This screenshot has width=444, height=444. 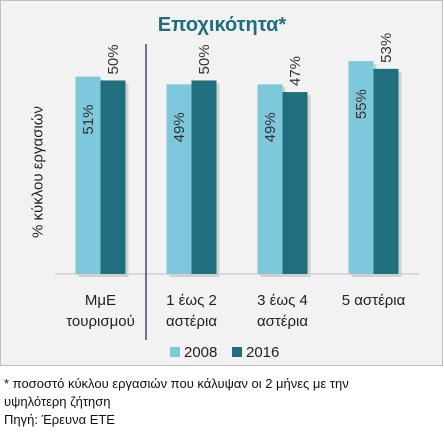 What do you see at coordinates (175, 352) in the screenshot?
I see `legend-swatch-2008` at bounding box center [175, 352].